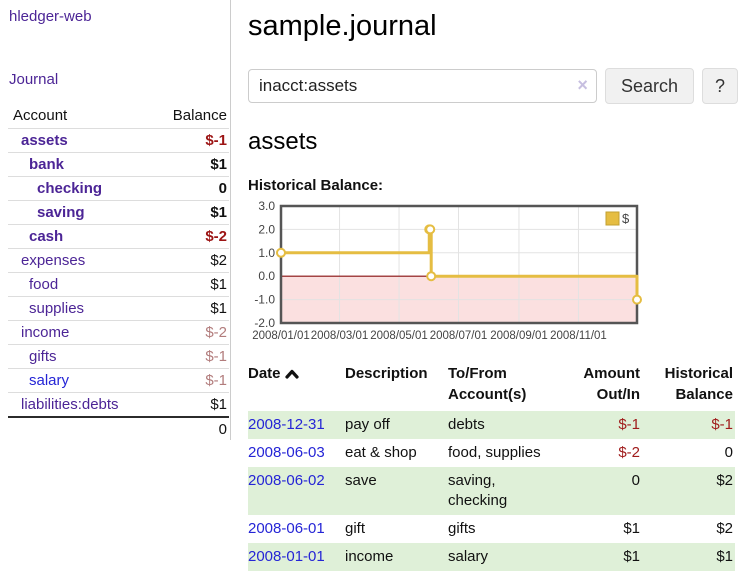 This screenshot has height=582, width=742. I want to click on account-row: salary $-1, so click(118, 380).